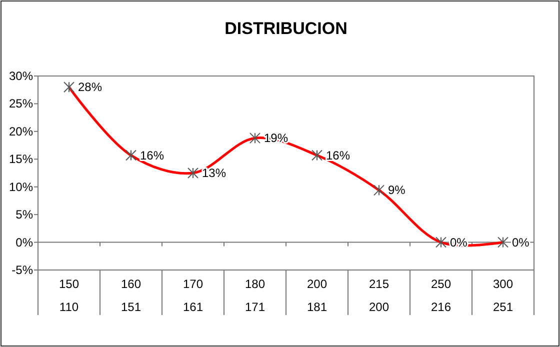 This screenshot has width=560, height=347. I want to click on y-tick-label: 0%, so click(25, 242).